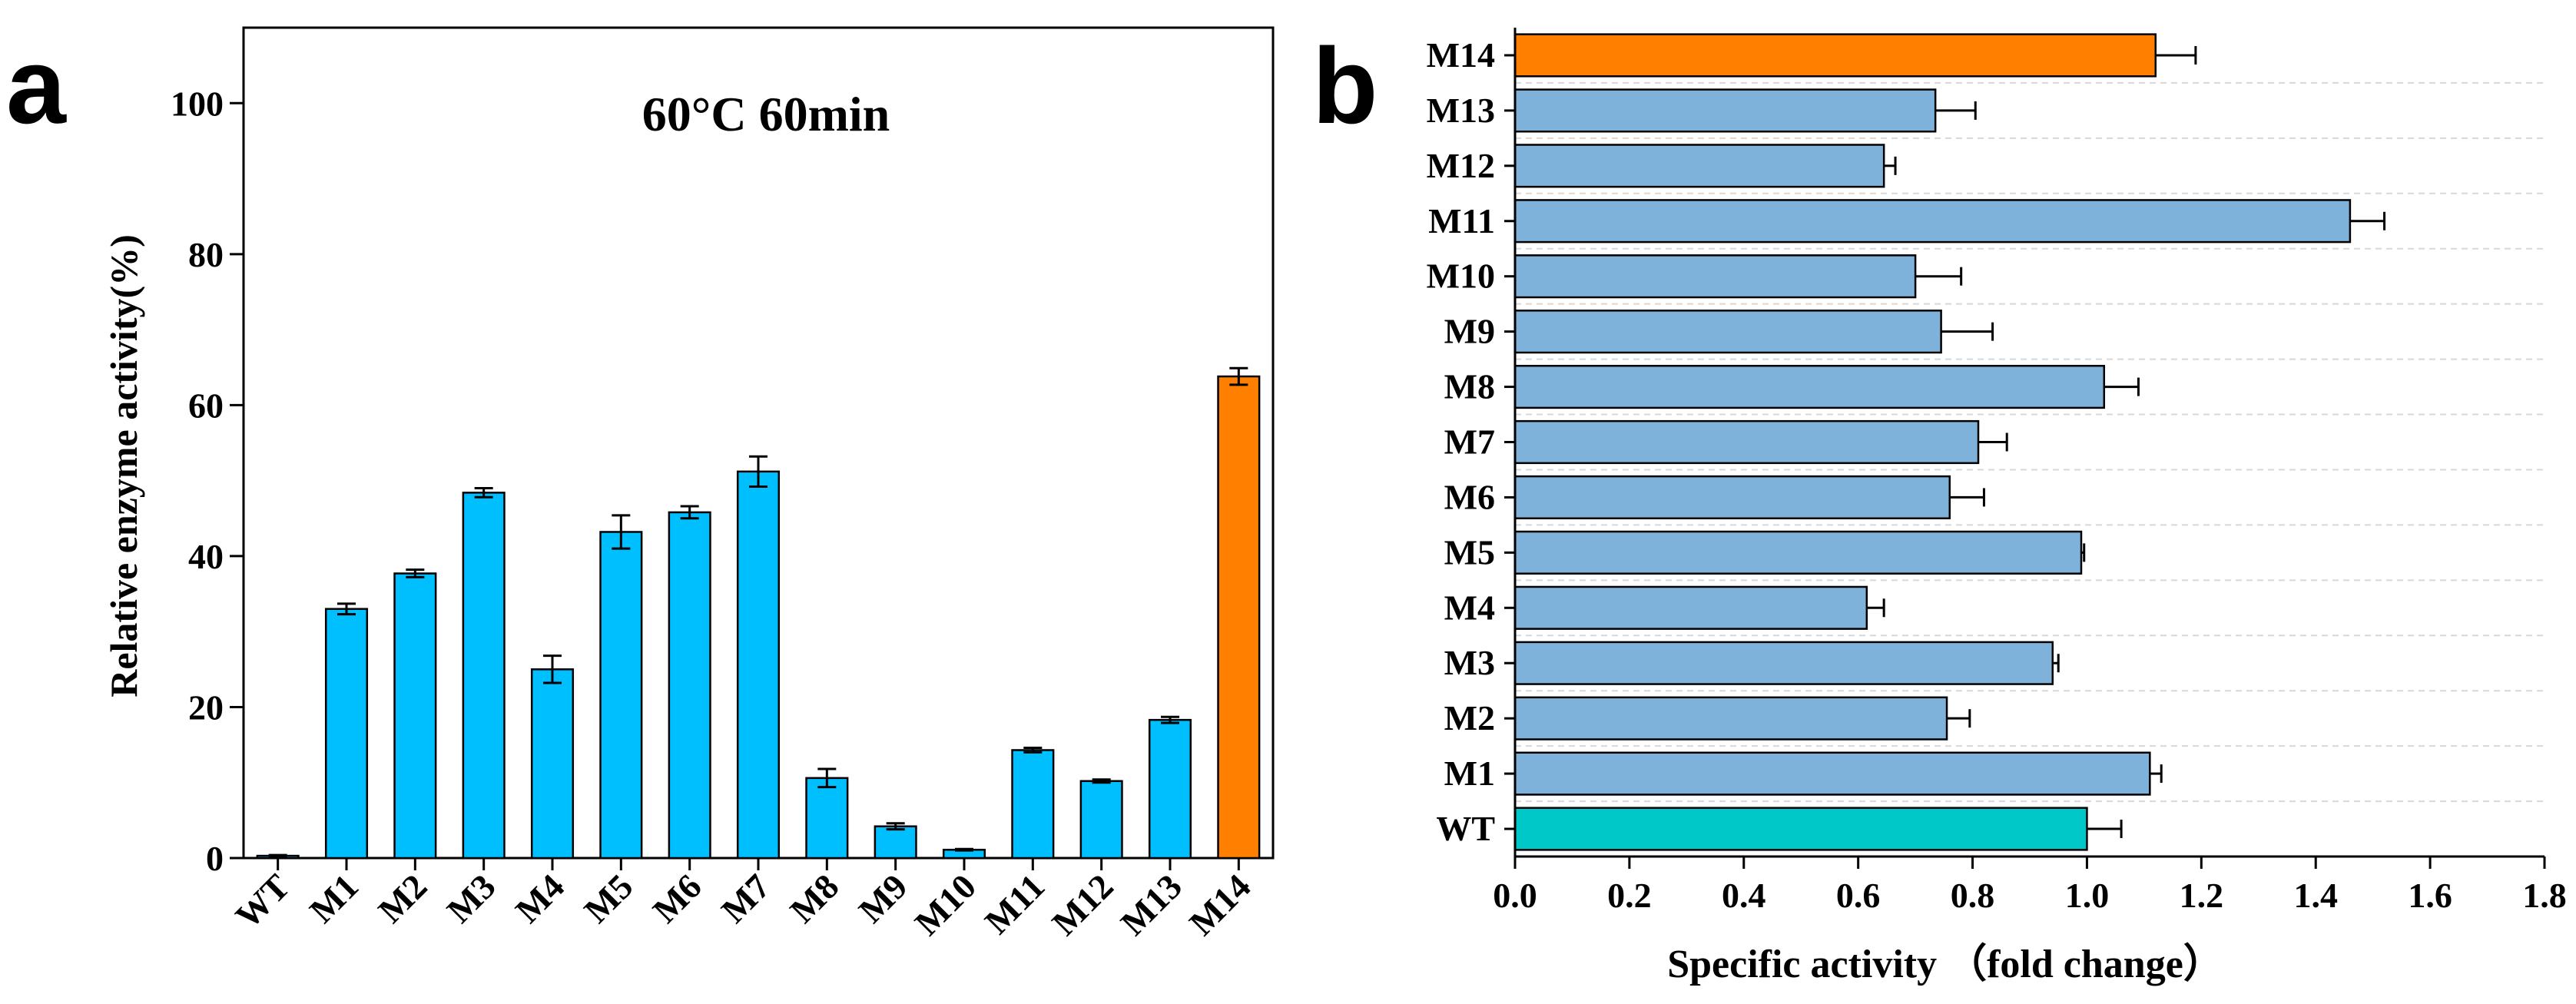 The width and height of the screenshot is (2576, 1004). What do you see at coordinates (206, 405) in the screenshot?
I see `y-tick-label: 60` at bounding box center [206, 405].